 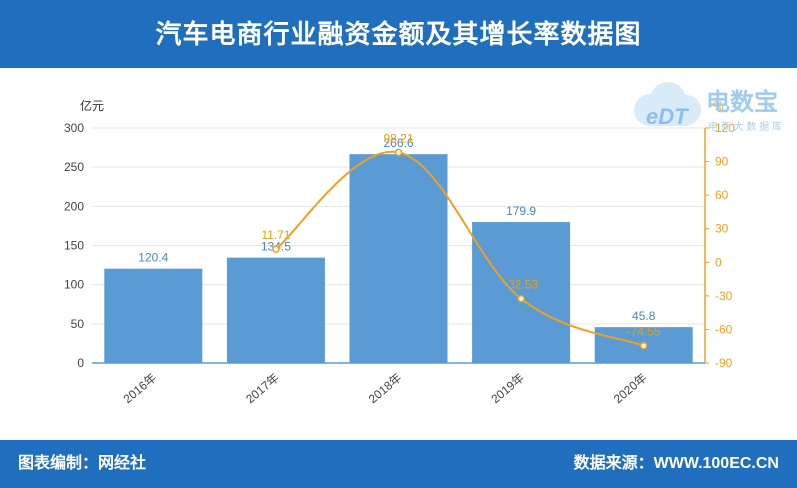 What do you see at coordinates (644, 316) in the screenshot?
I see `bar-value-label: 45.8` at bounding box center [644, 316].